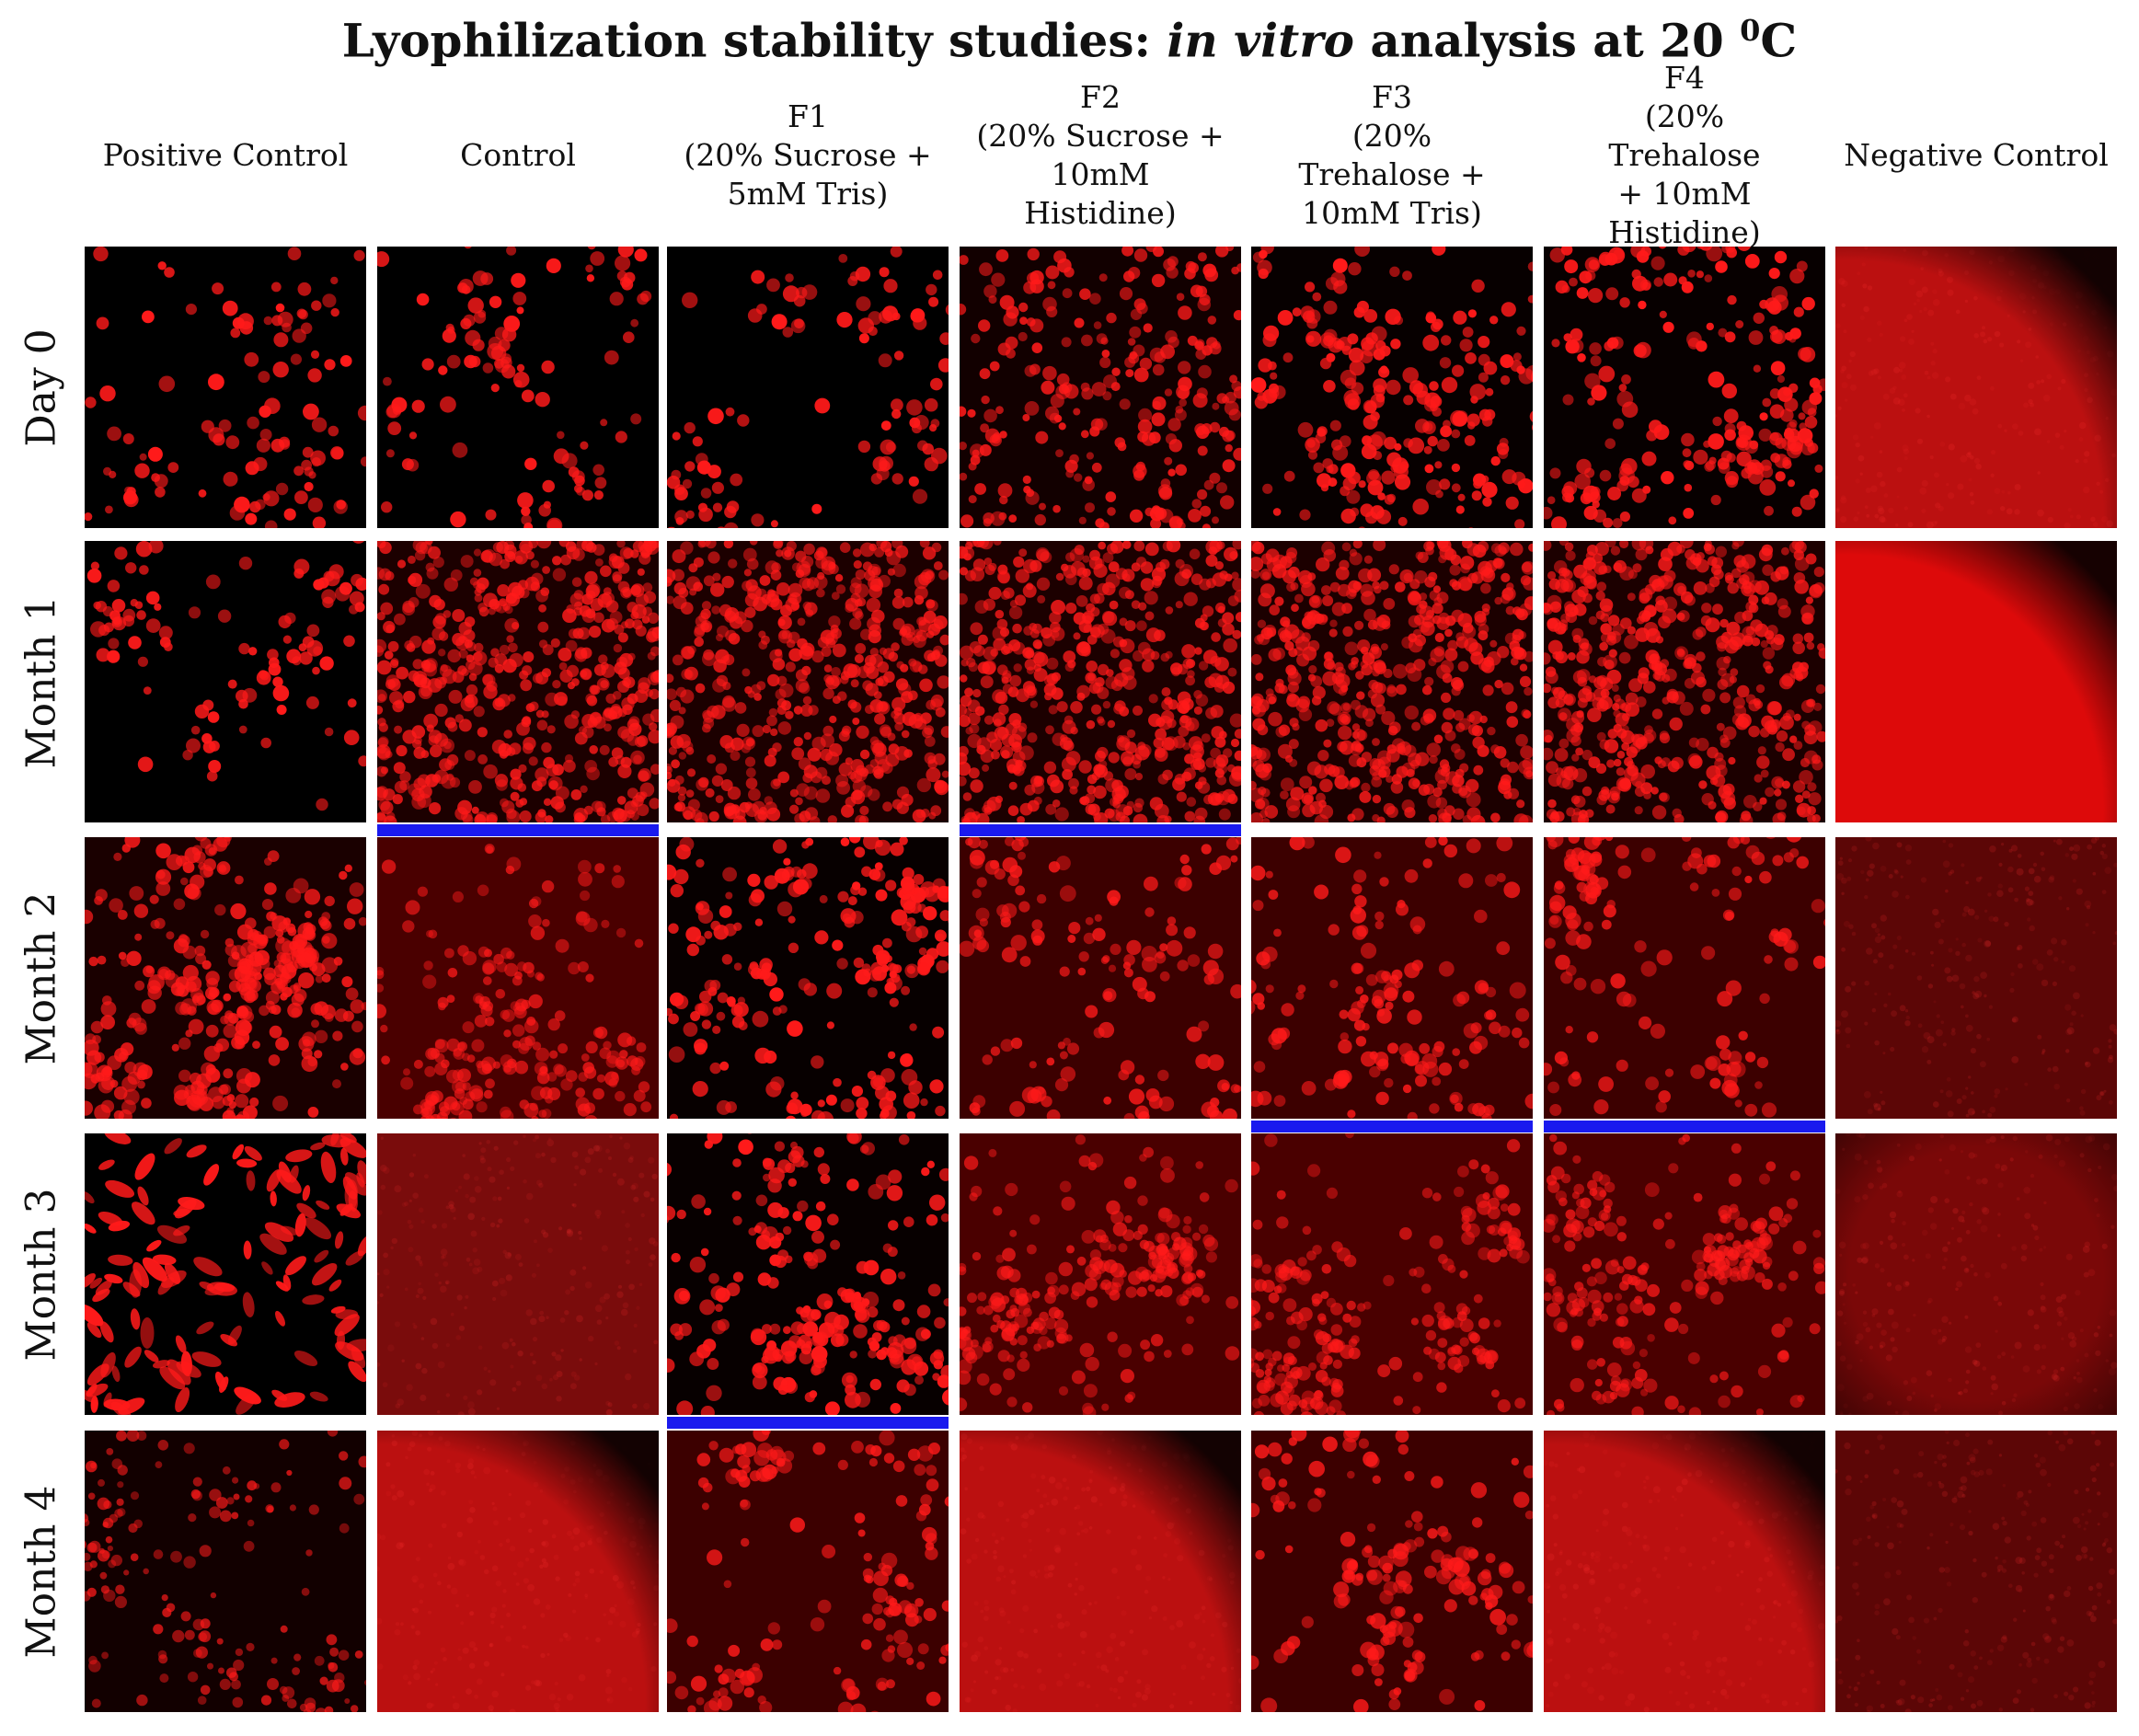 Image resolution: width=2139 pixels, height=1736 pixels. I want to click on micrograph-month-1-negative-control, so click(1976, 681).